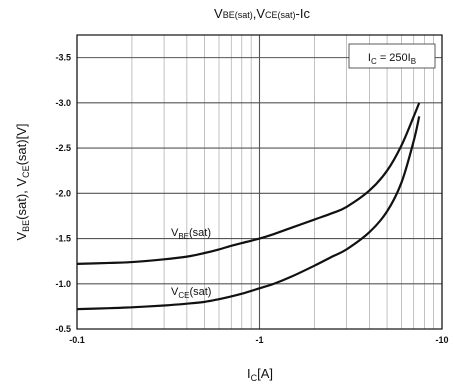  I want to click on y-tick-label: -2.5, so click(63, 148).